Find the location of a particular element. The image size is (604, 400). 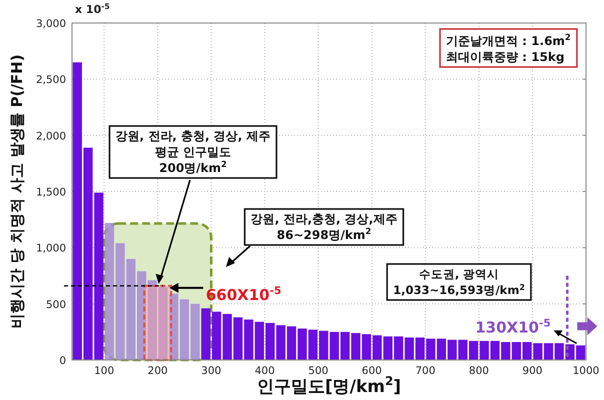

x-tick-label: 300 is located at coordinates (211, 371).